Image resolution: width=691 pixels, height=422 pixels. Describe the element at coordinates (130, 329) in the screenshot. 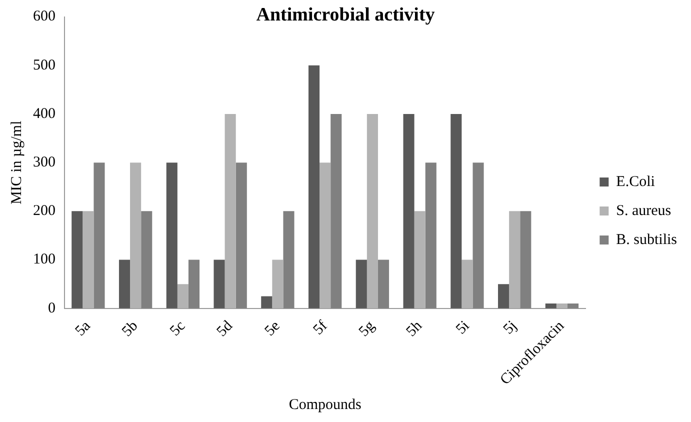

I see `x-tick-label: 5b` at that location.